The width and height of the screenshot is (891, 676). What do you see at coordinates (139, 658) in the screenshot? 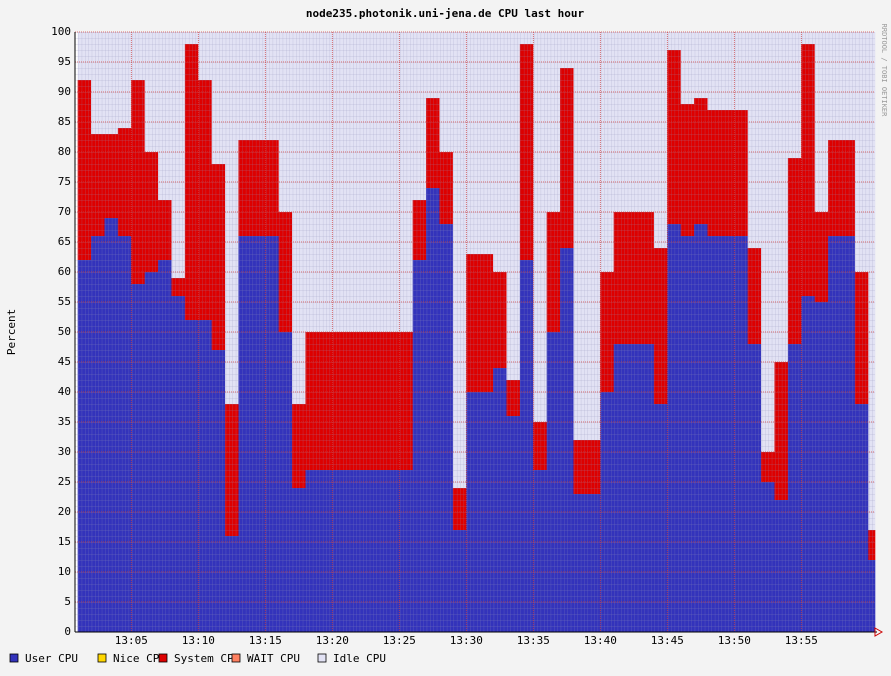
I see `legend-label: Nice CPU` at bounding box center [139, 658].